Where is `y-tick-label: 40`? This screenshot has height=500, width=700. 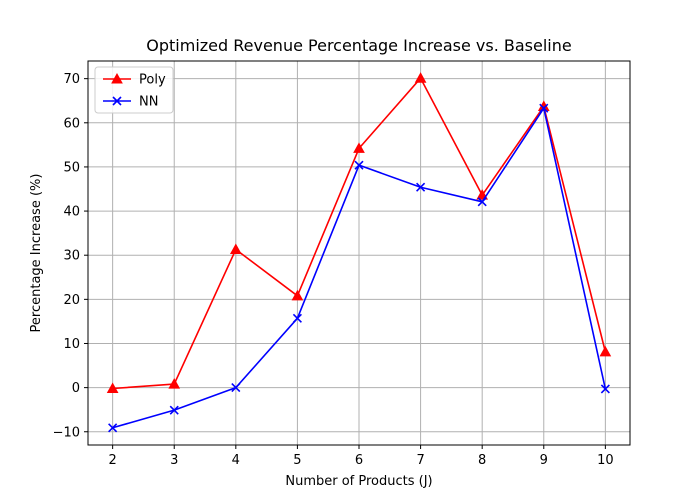 y-tick-label: 40 is located at coordinates (71, 212).